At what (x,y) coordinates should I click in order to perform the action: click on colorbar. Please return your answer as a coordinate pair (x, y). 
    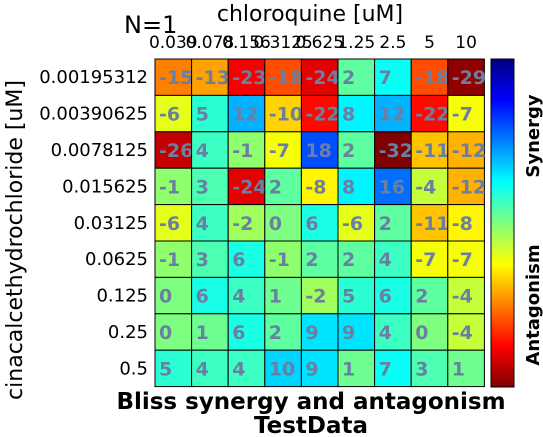
    Looking at the image, I should click on (502, 223).